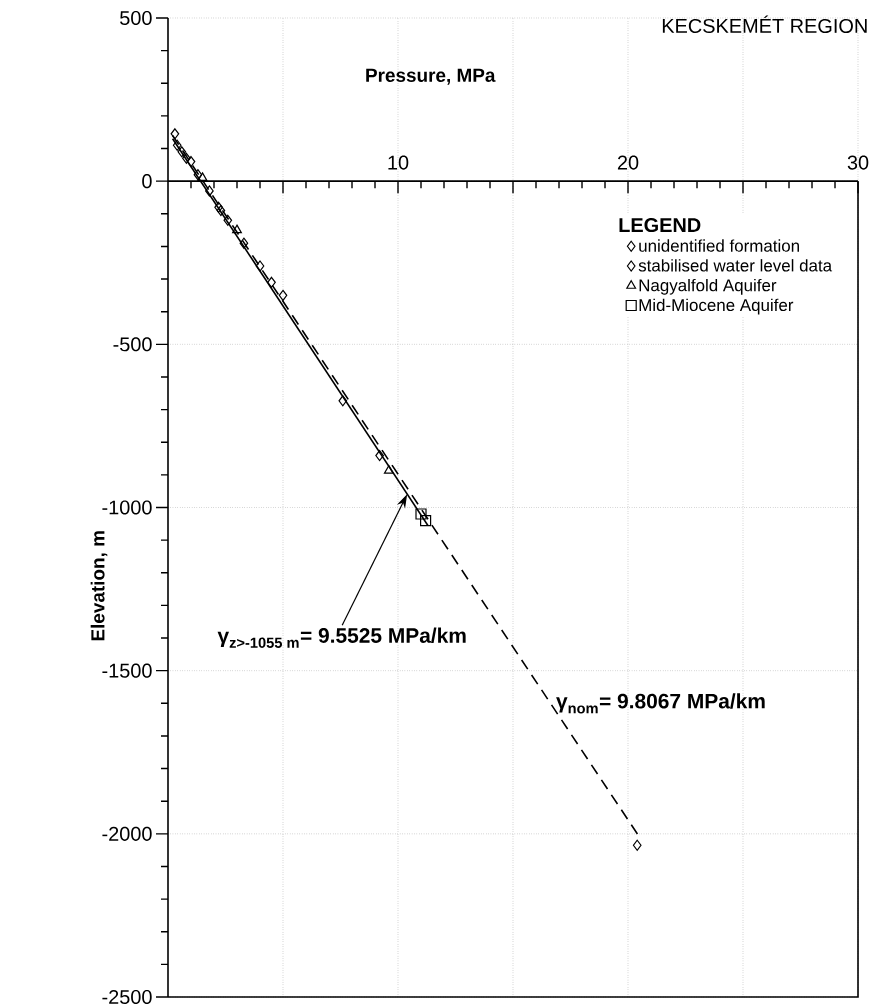  I want to click on x-tick-label: 20, so click(628, 162).